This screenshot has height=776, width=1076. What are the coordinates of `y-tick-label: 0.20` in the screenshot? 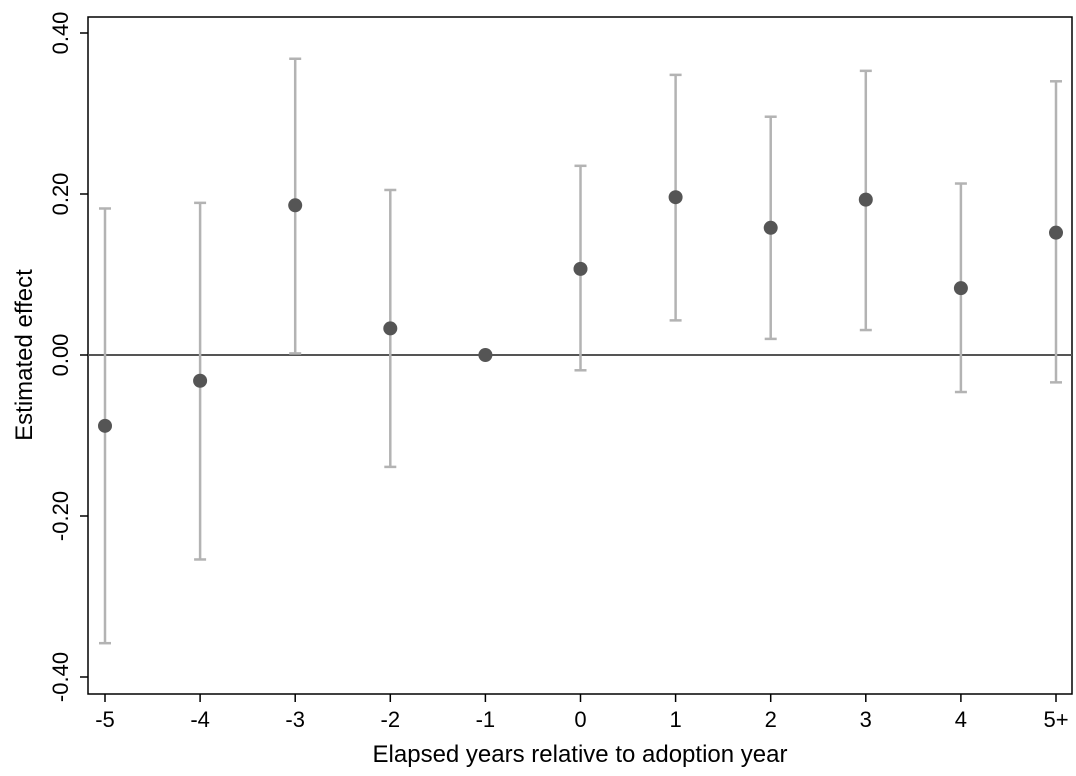 It's located at (60, 194).